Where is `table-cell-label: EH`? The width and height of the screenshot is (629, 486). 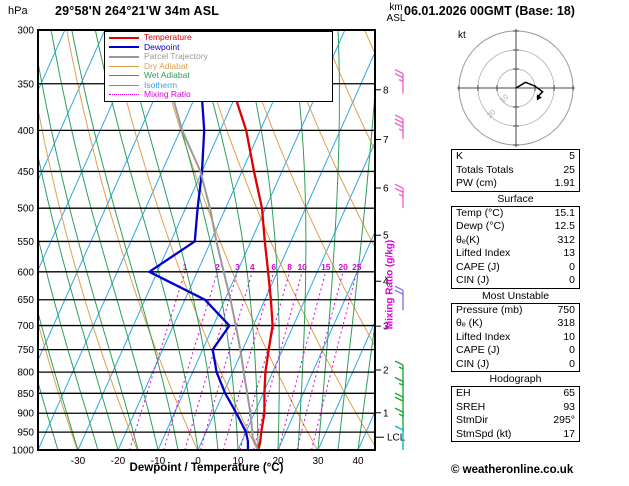
table-cell-label: EH is located at coordinates (463, 393).